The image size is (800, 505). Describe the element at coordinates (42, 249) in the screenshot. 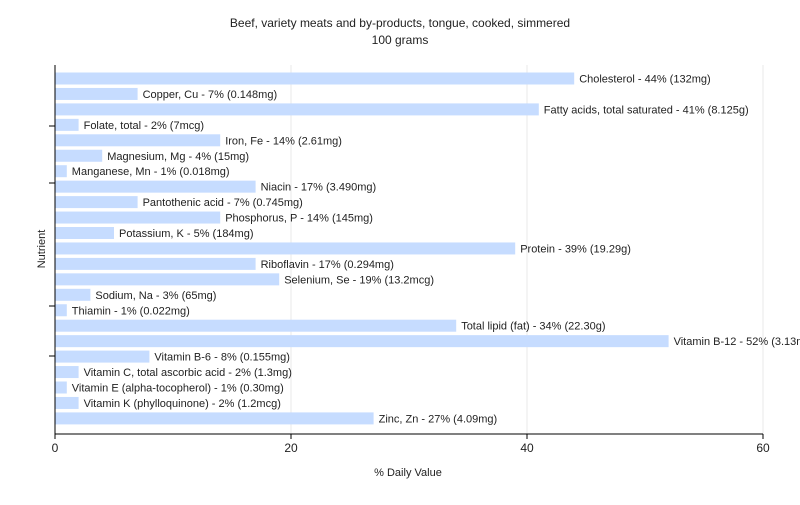

I see `y-axis-label: Nutrient` at that location.